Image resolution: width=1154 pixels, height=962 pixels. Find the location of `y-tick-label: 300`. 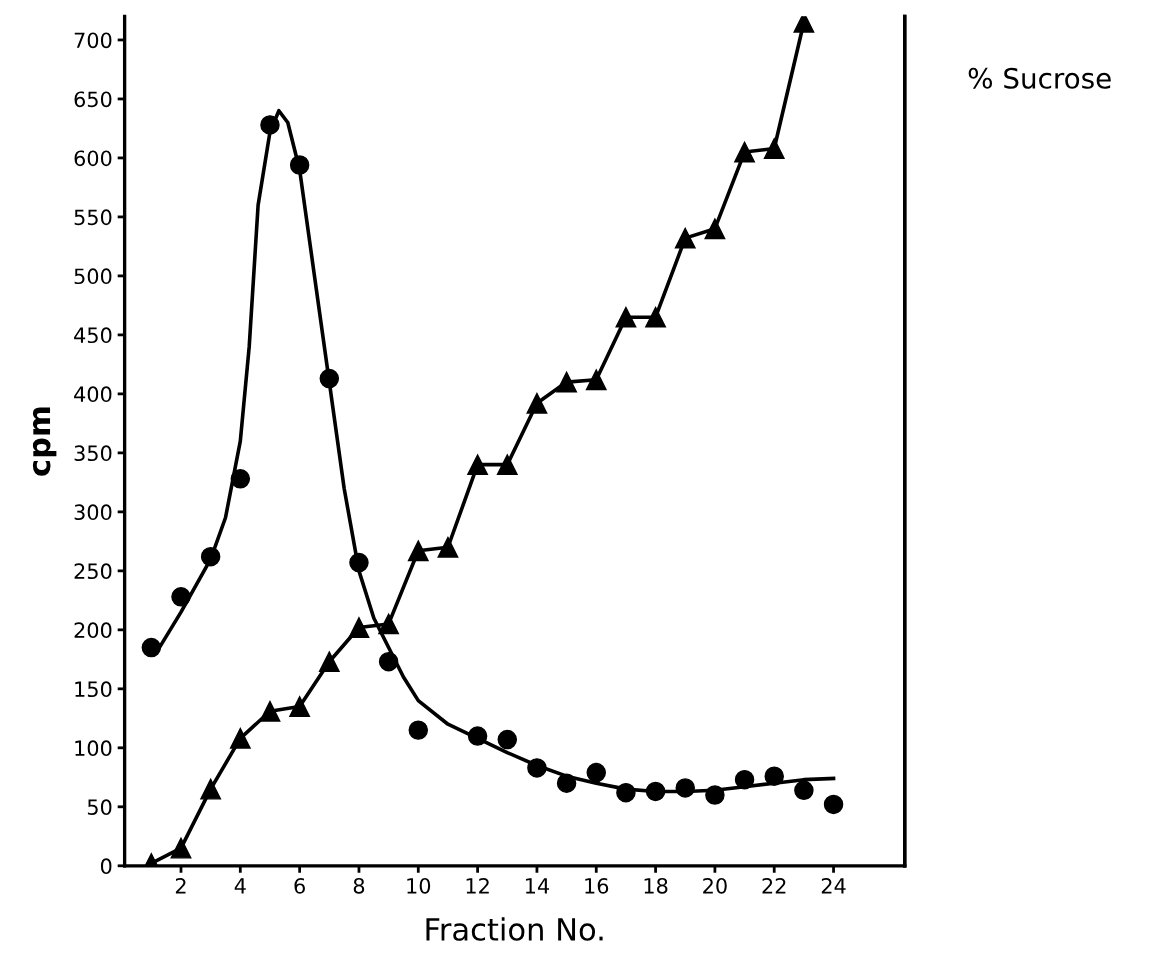

y-tick-label: 300 is located at coordinates (93, 512).